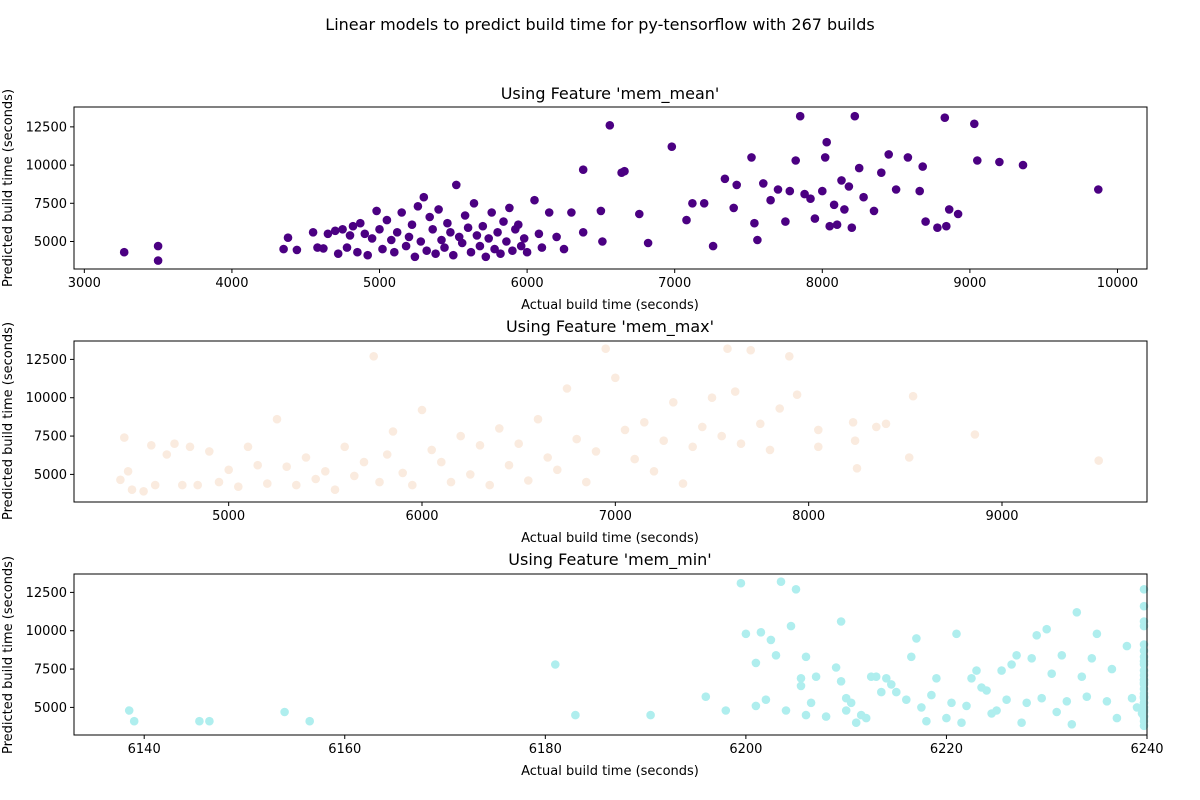 The width and height of the screenshot is (1200, 800). Describe the element at coordinates (228, 516) in the screenshot. I see `x-tick-label: 5000` at that location.